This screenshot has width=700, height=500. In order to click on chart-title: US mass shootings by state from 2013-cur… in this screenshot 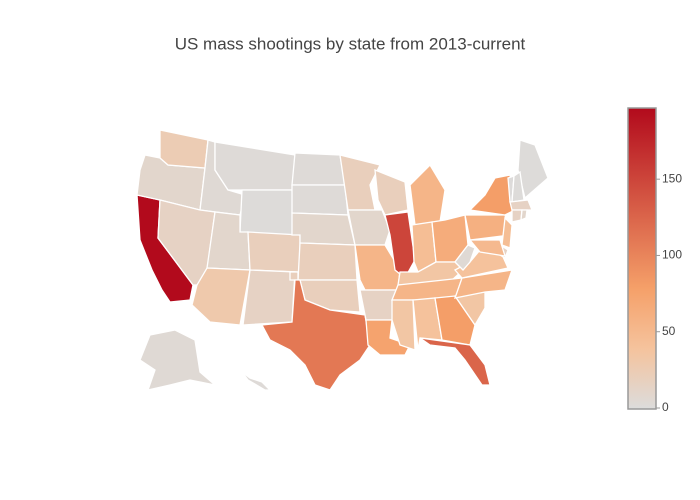, I will do `click(350, 43)`.